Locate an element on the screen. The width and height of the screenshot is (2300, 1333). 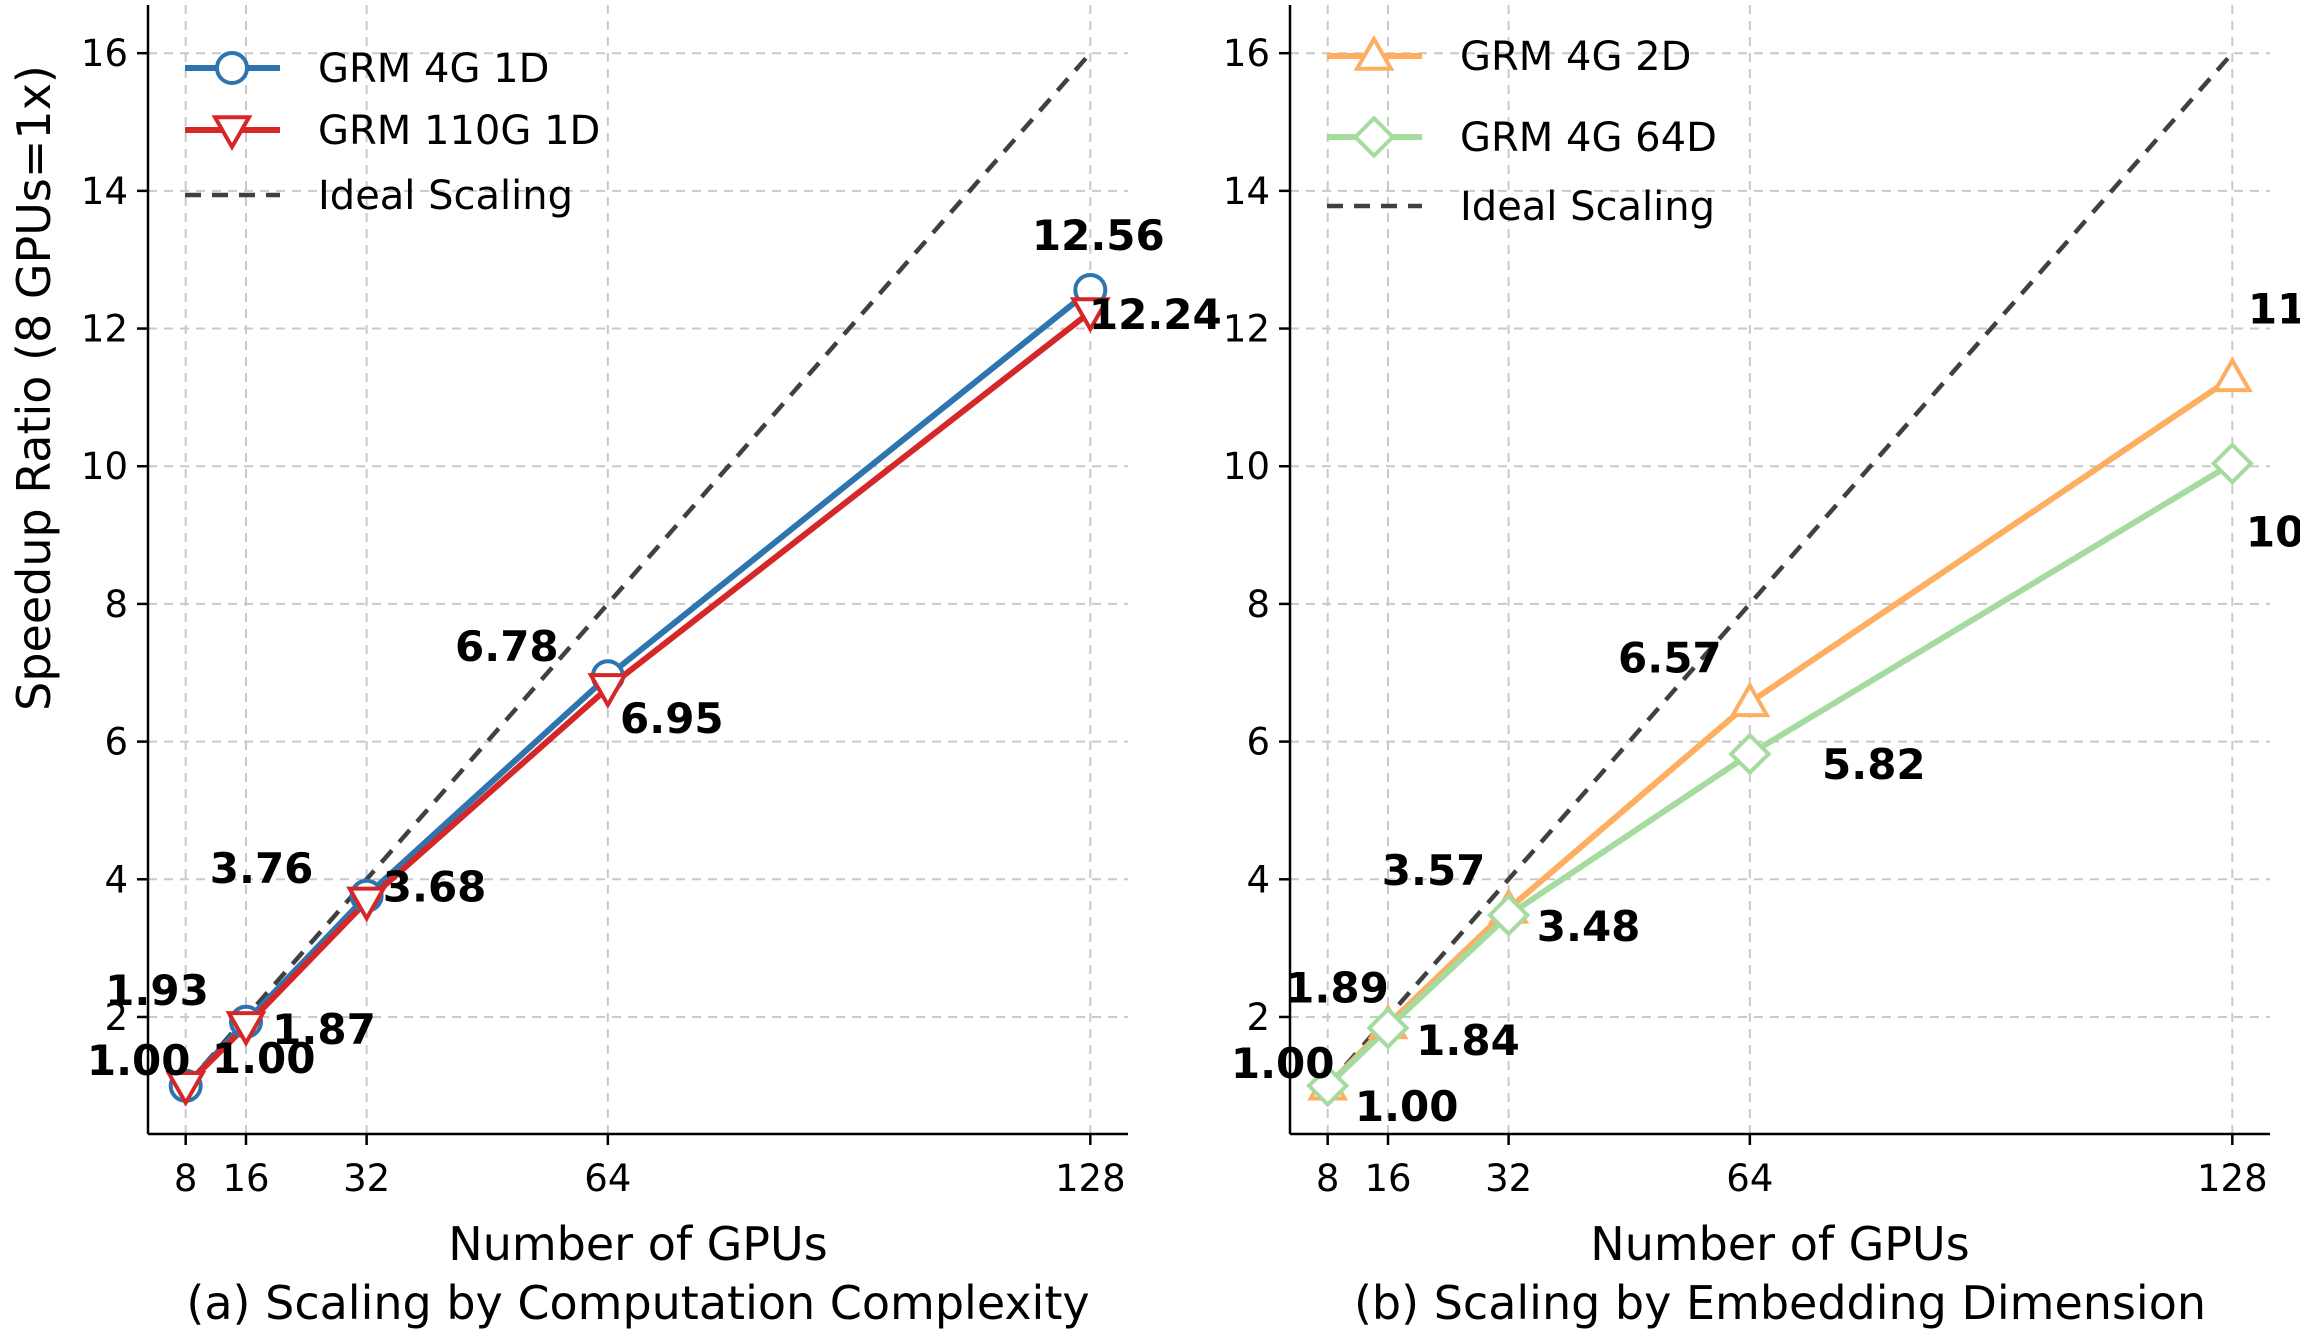
data-label: 3.68 is located at coordinates (435, 886).